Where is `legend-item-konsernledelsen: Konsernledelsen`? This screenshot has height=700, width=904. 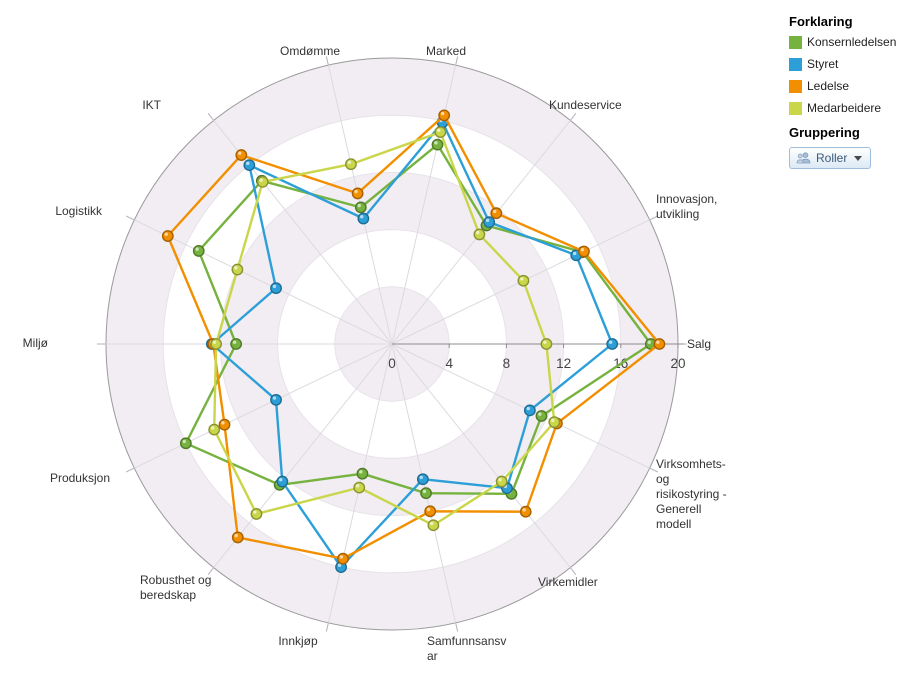 legend-item-konsernledelsen: Konsernledelsen is located at coordinates (845, 42).